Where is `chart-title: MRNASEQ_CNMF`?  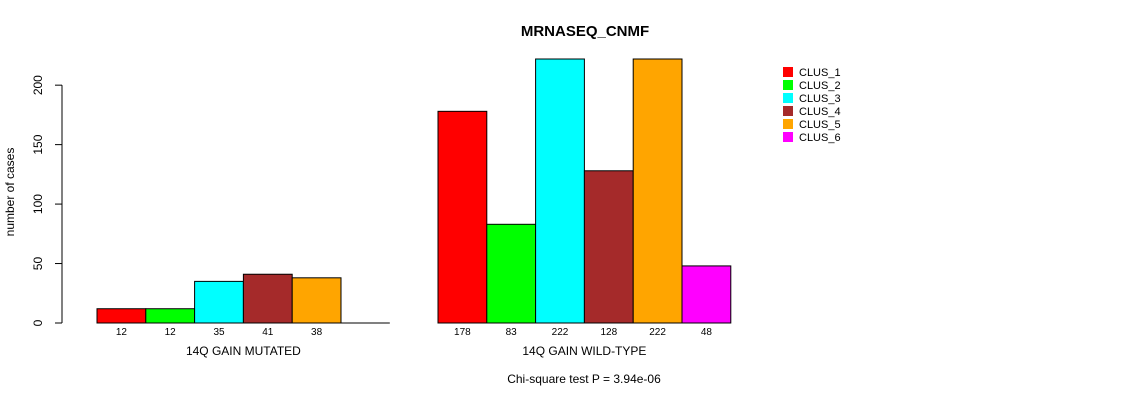 chart-title: MRNASEQ_CNMF is located at coordinates (585, 31).